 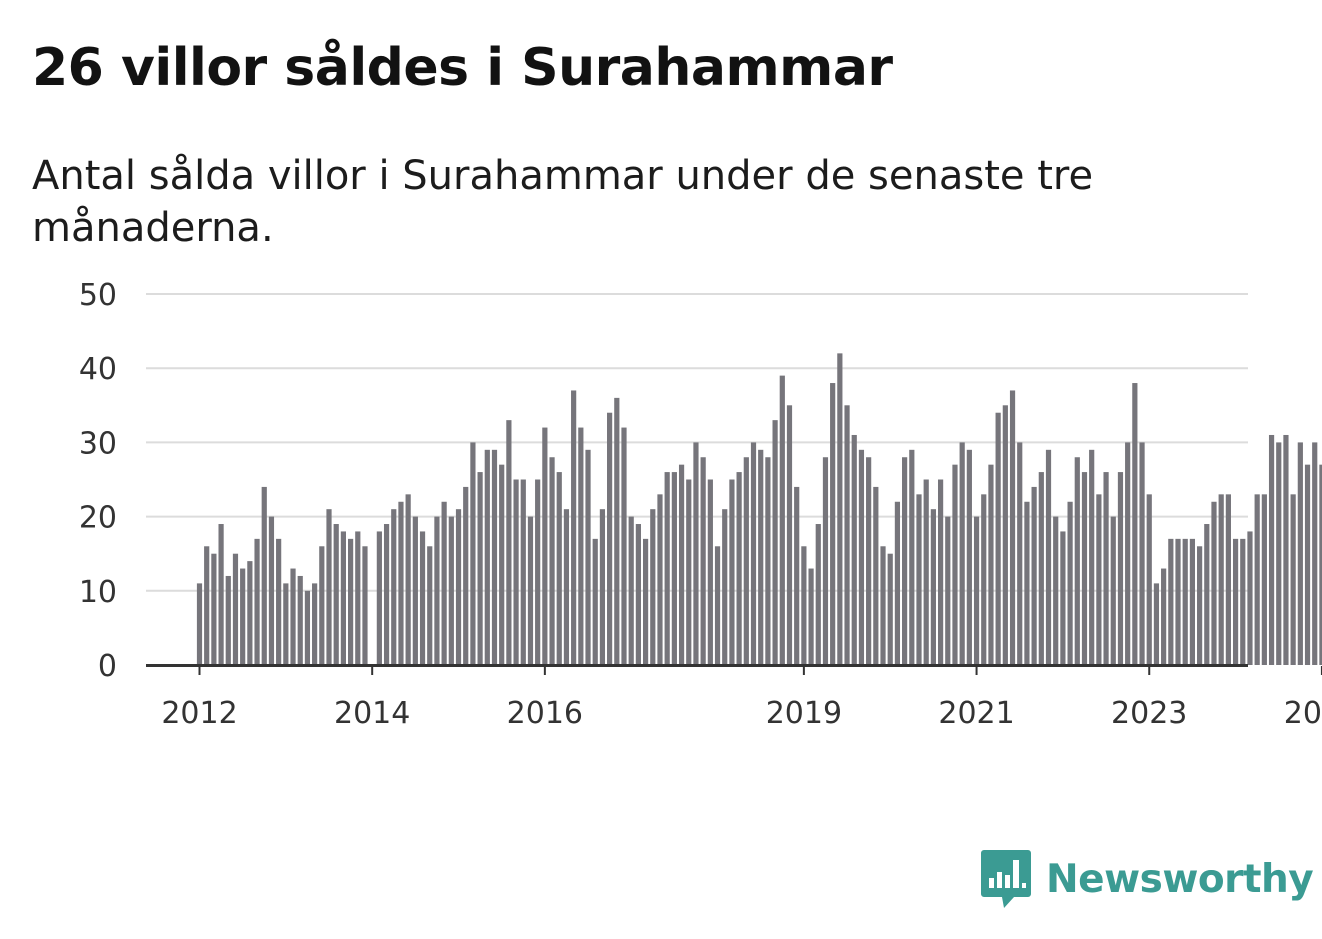 What do you see at coordinates (1149, 713) in the screenshot?
I see `x-tick-label: 2023` at bounding box center [1149, 713].